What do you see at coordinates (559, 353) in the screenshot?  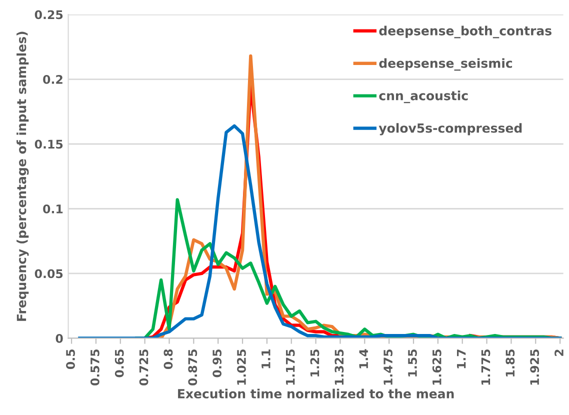 I see `x-tick-label: 2` at bounding box center [559, 353].